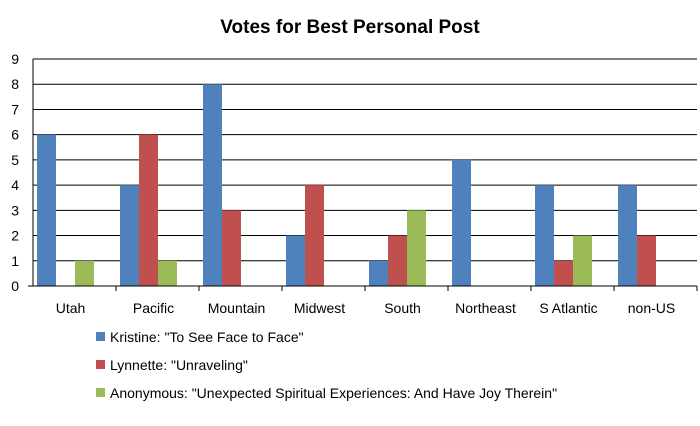  Describe the element at coordinates (582, 260) in the screenshot. I see `bar-2-s-atlantic` at that location.